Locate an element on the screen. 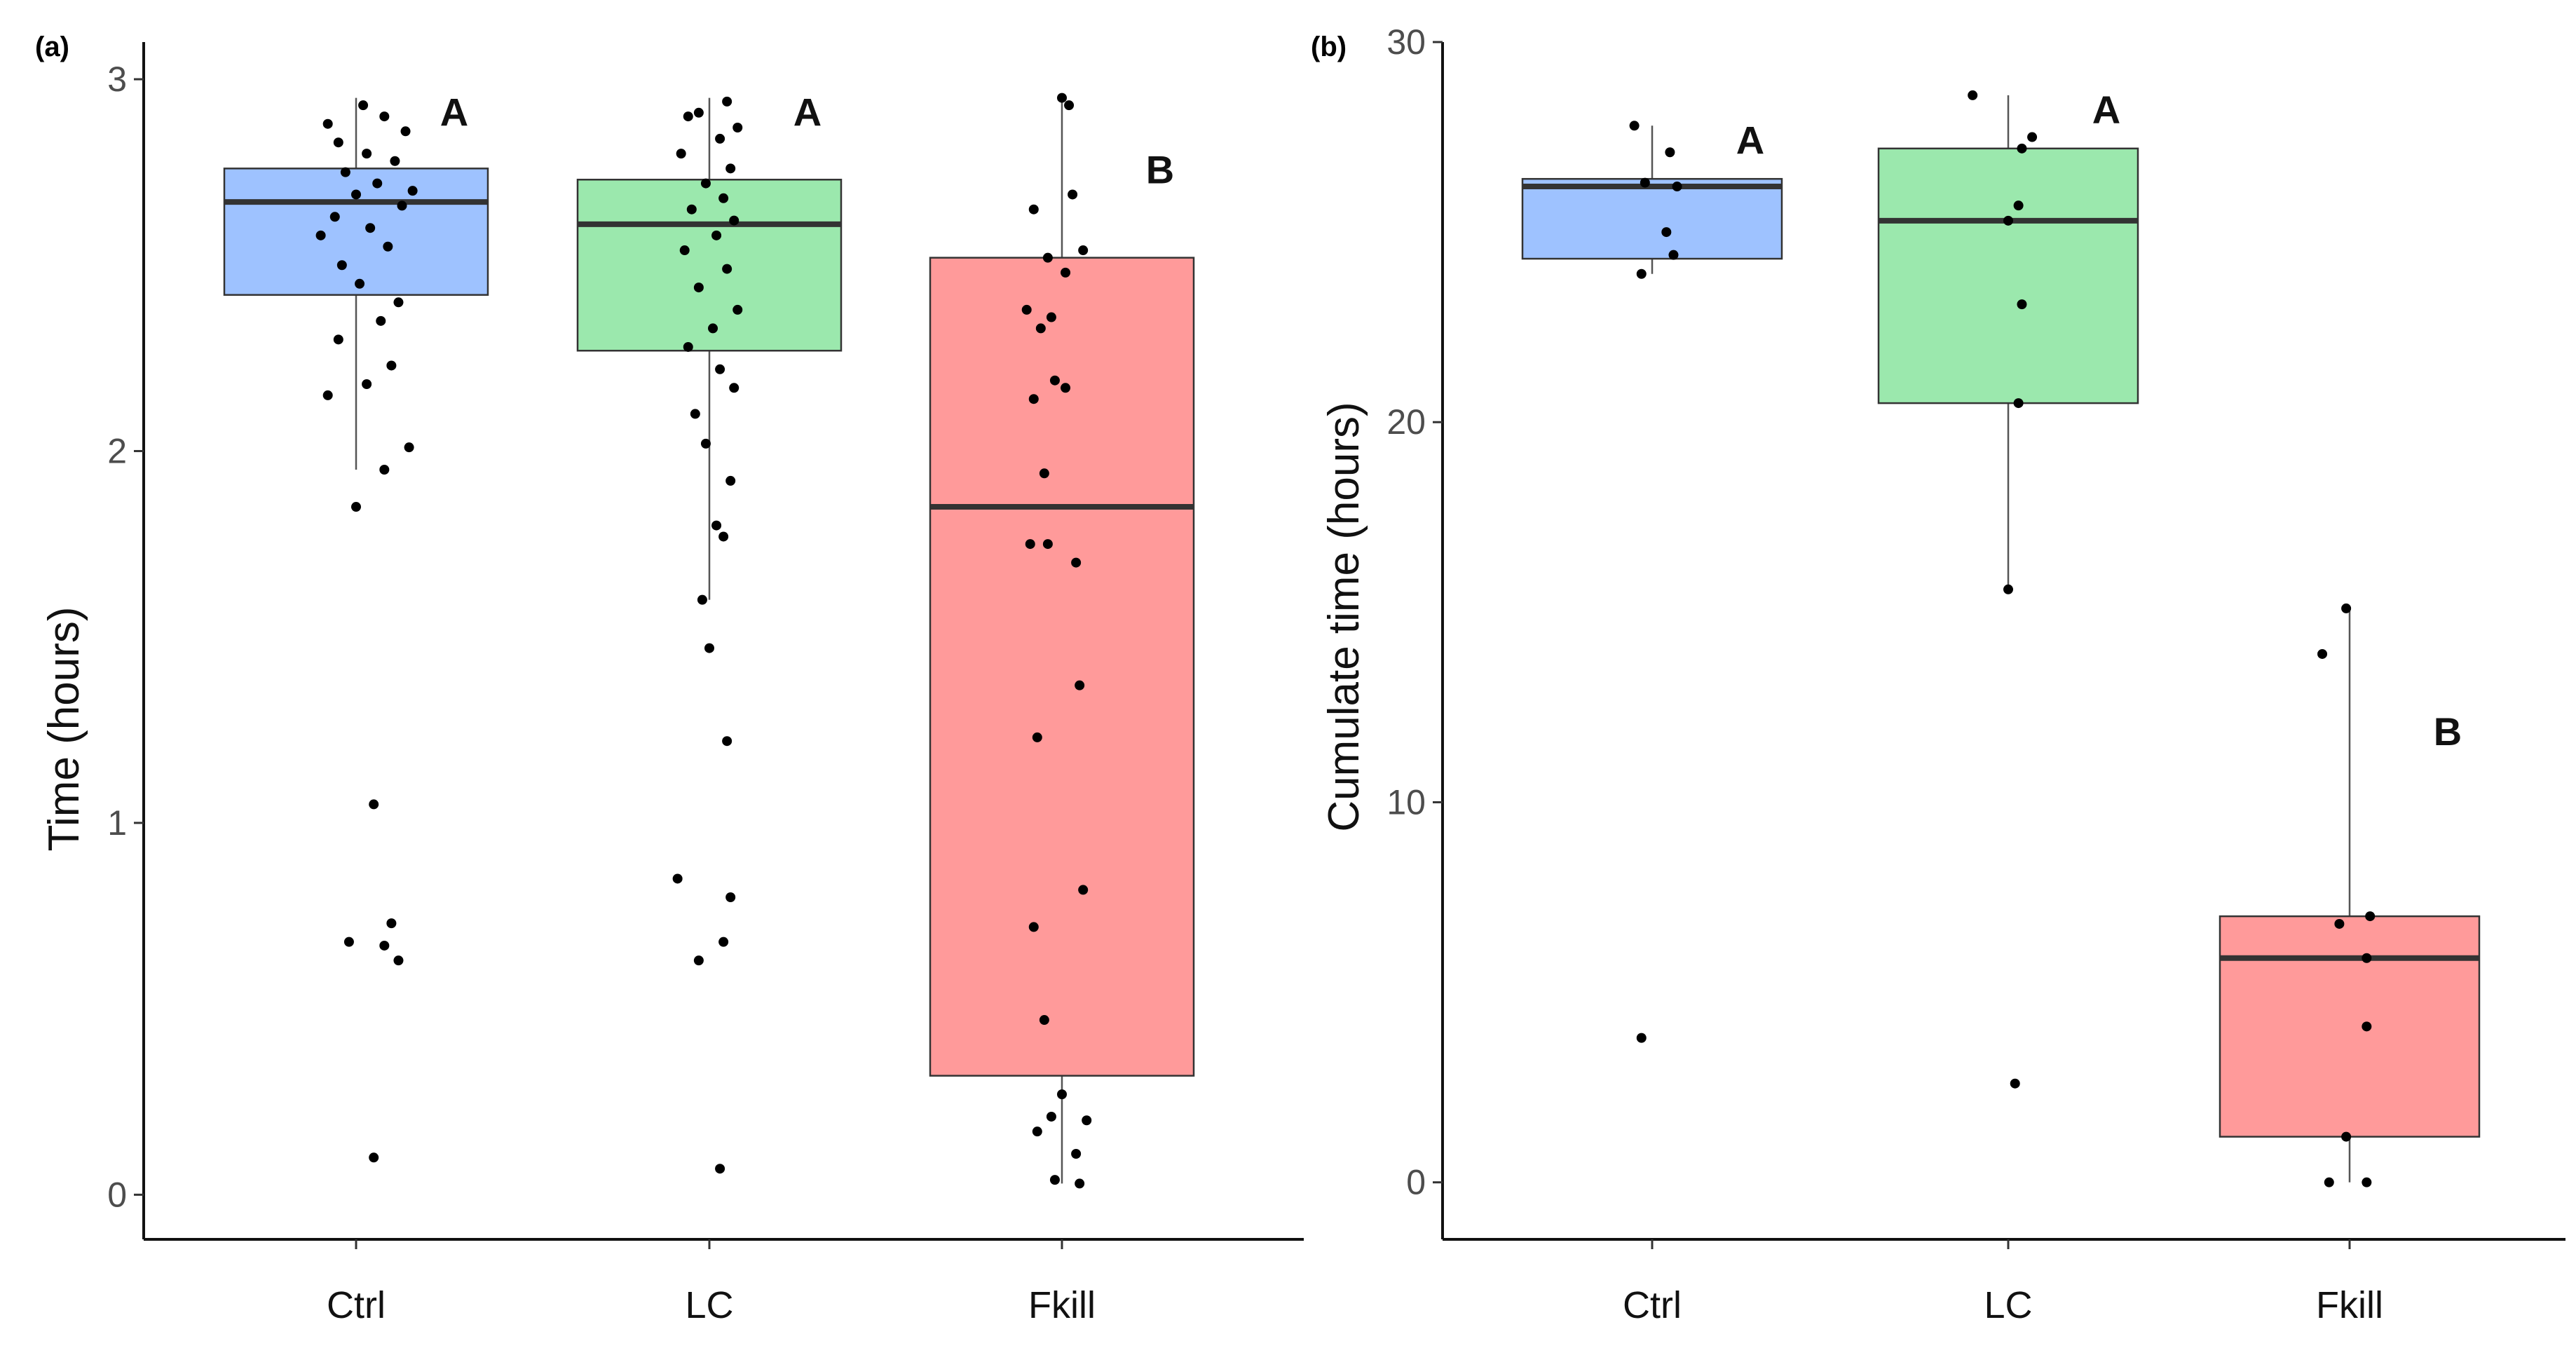 The image size is (2576, 1348). x-tick-label-lc: LC is located at coordinates (709, 1305).